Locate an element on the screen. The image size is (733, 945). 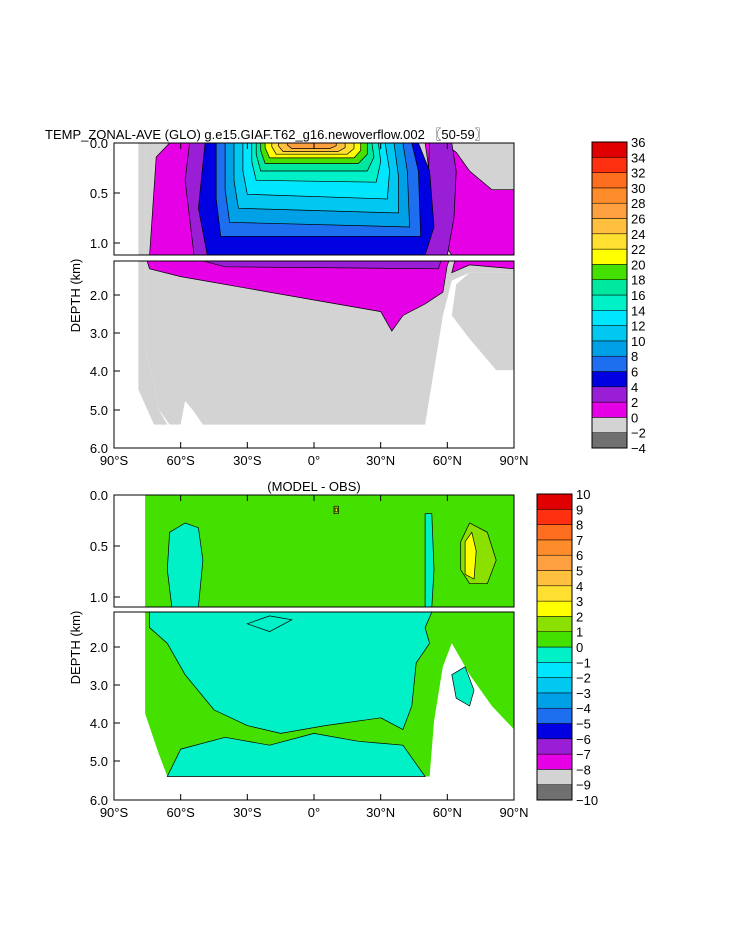
ocean-background is located at coordinates (329, 551).